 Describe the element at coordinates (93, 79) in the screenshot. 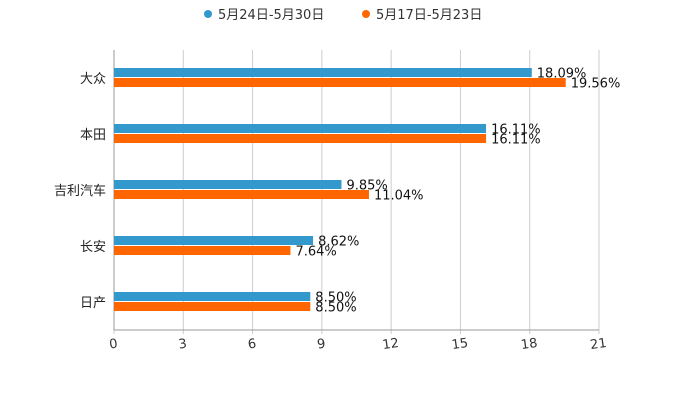

I see `category-label: 大众` at that location.